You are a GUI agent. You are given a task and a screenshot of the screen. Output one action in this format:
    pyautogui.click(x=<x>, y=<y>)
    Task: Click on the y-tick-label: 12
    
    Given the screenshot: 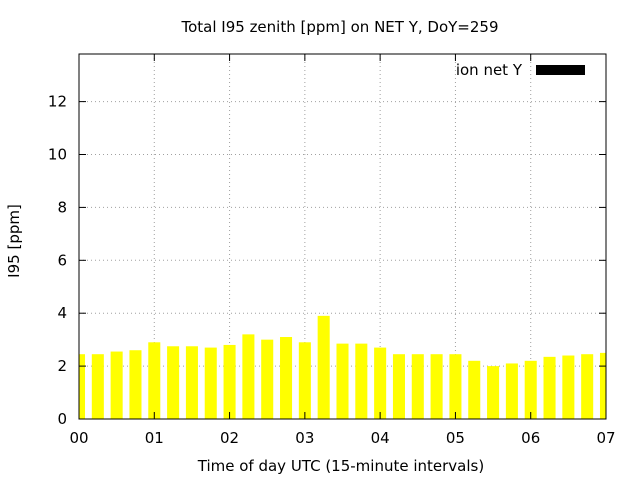 What is the action you would take?
    pyautogui.click(x=57, y=102)
    